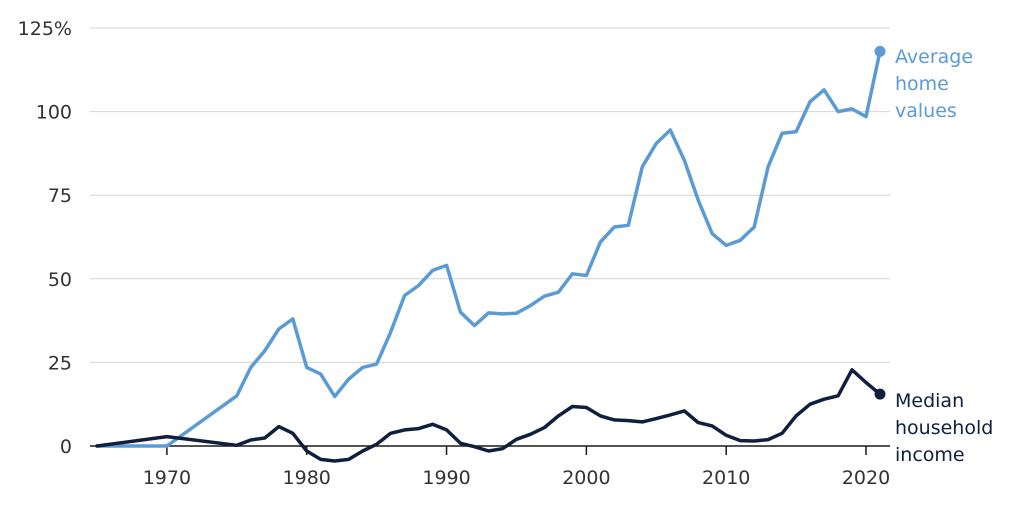 The image size is (1024, 514). Describe the element at coordinates (307, 478) in the screenshot. I see `x-tick-label: 1980` at that location.